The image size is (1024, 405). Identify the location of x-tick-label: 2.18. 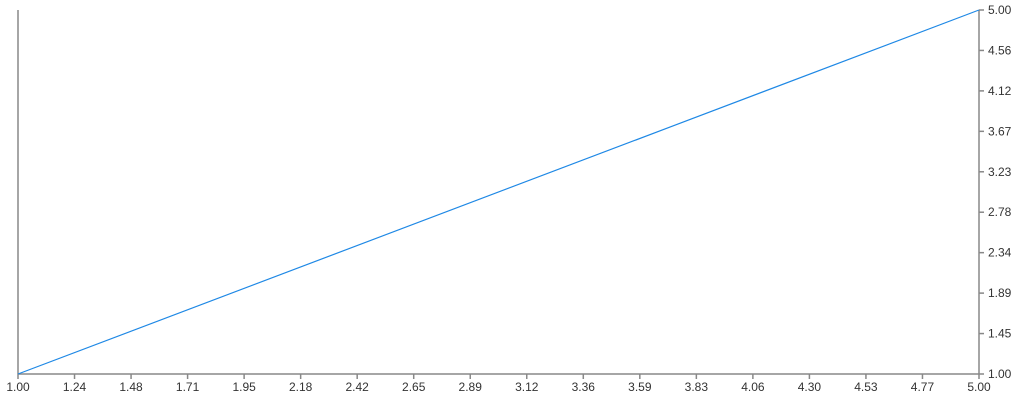
(301, 387).